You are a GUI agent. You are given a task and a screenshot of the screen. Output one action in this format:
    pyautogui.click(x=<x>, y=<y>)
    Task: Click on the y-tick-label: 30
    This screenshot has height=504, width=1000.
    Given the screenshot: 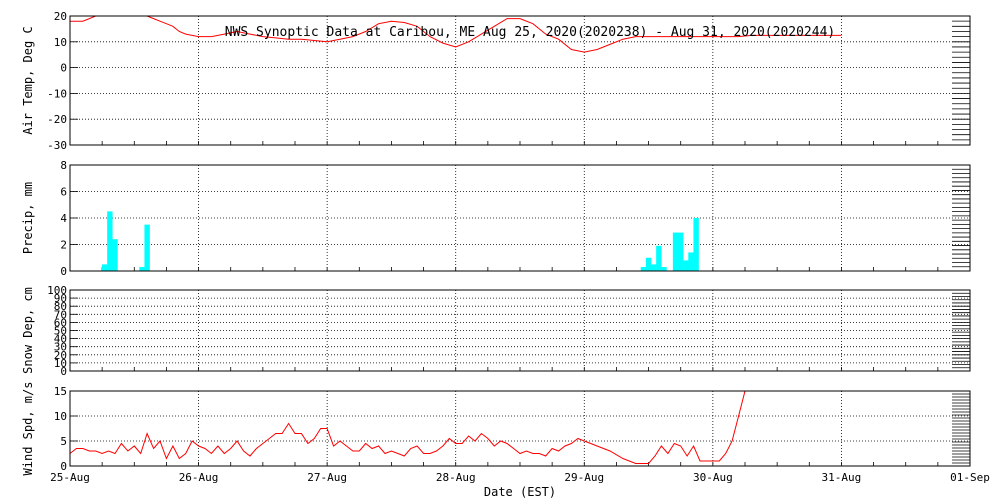 What is the action you would take?
    pyautogui.click(x=60, y=347)
    